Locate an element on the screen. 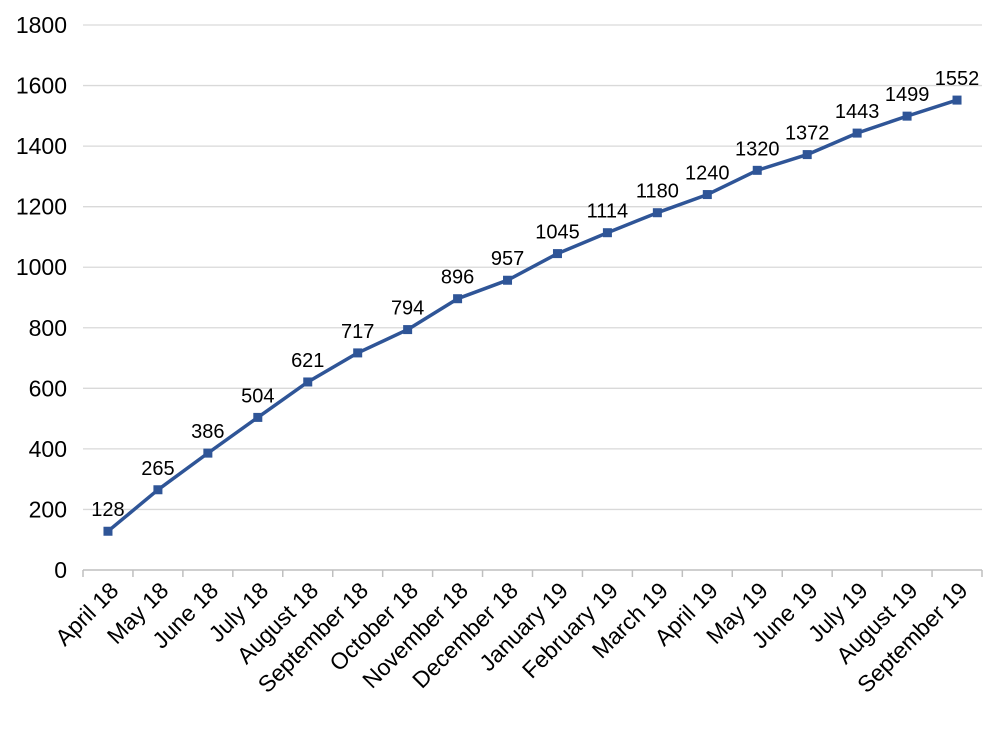 This screenshot has height=733, width=992. data-label: 621 is located at coordinates (307, 361).